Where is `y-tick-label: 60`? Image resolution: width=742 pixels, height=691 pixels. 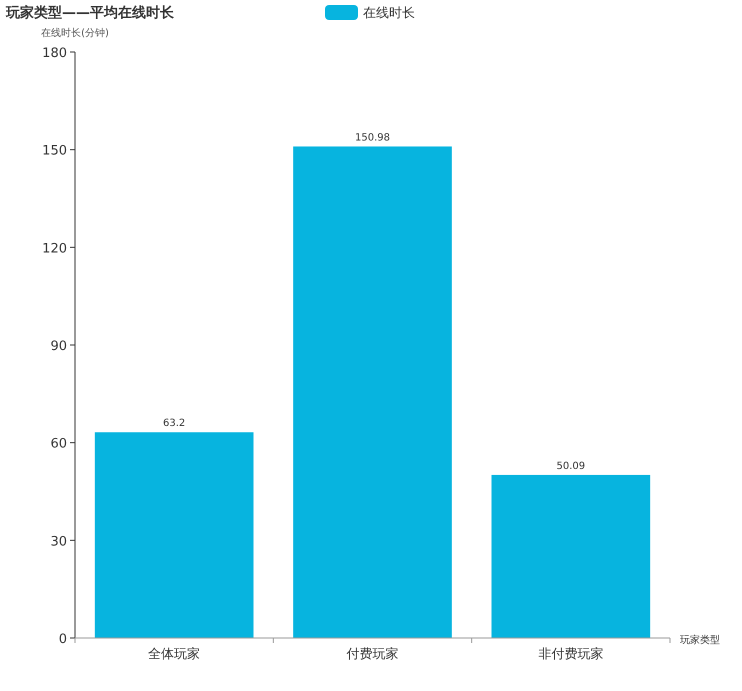
y-tick-label: 60 is located at coordinates (58, 444).